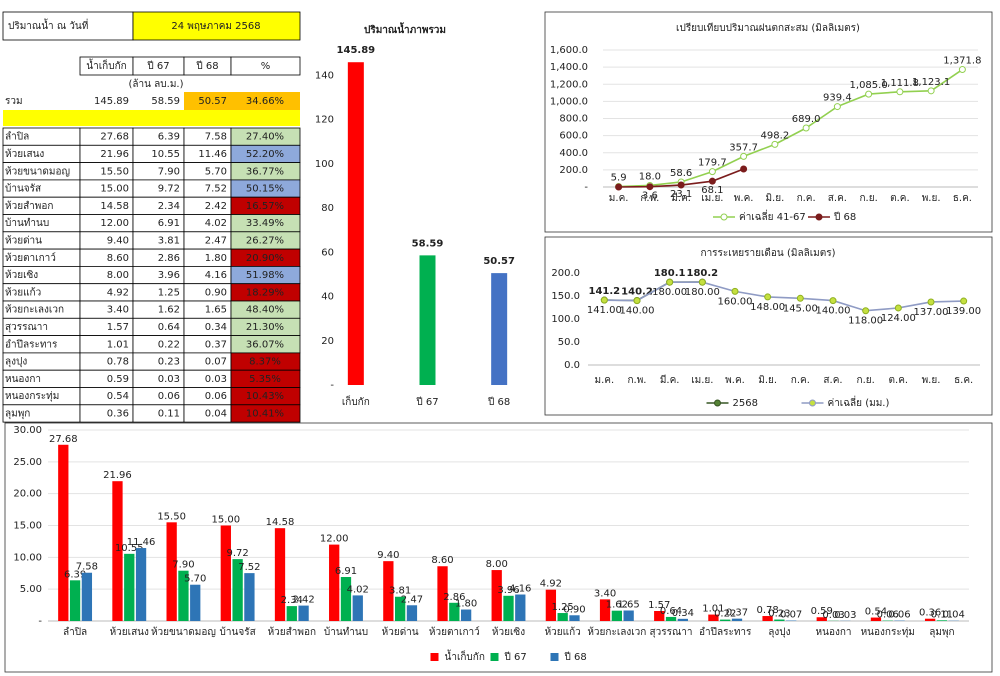 Image resolution: width=1000 pixels, height=676 pixels. What do you see at coordinates (681, 173) in the screenshot?
I see `data-label: 58.6` at bounding box center [681, 173].